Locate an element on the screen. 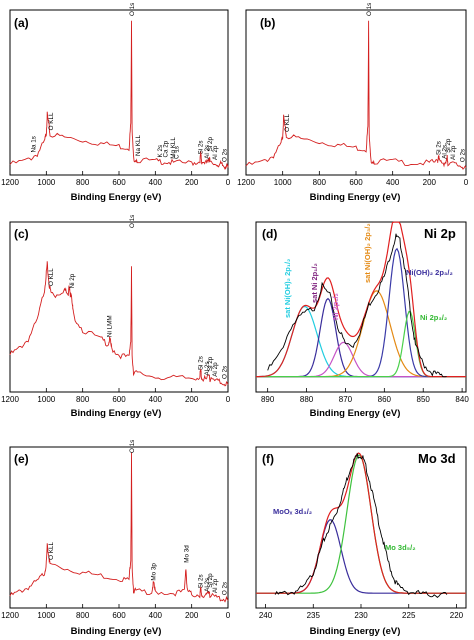 Image resolution: width=474 pixels, height=640 pixels. x-axis-label-b: Binding Energy (eV) is located at coordinates (355, 197).